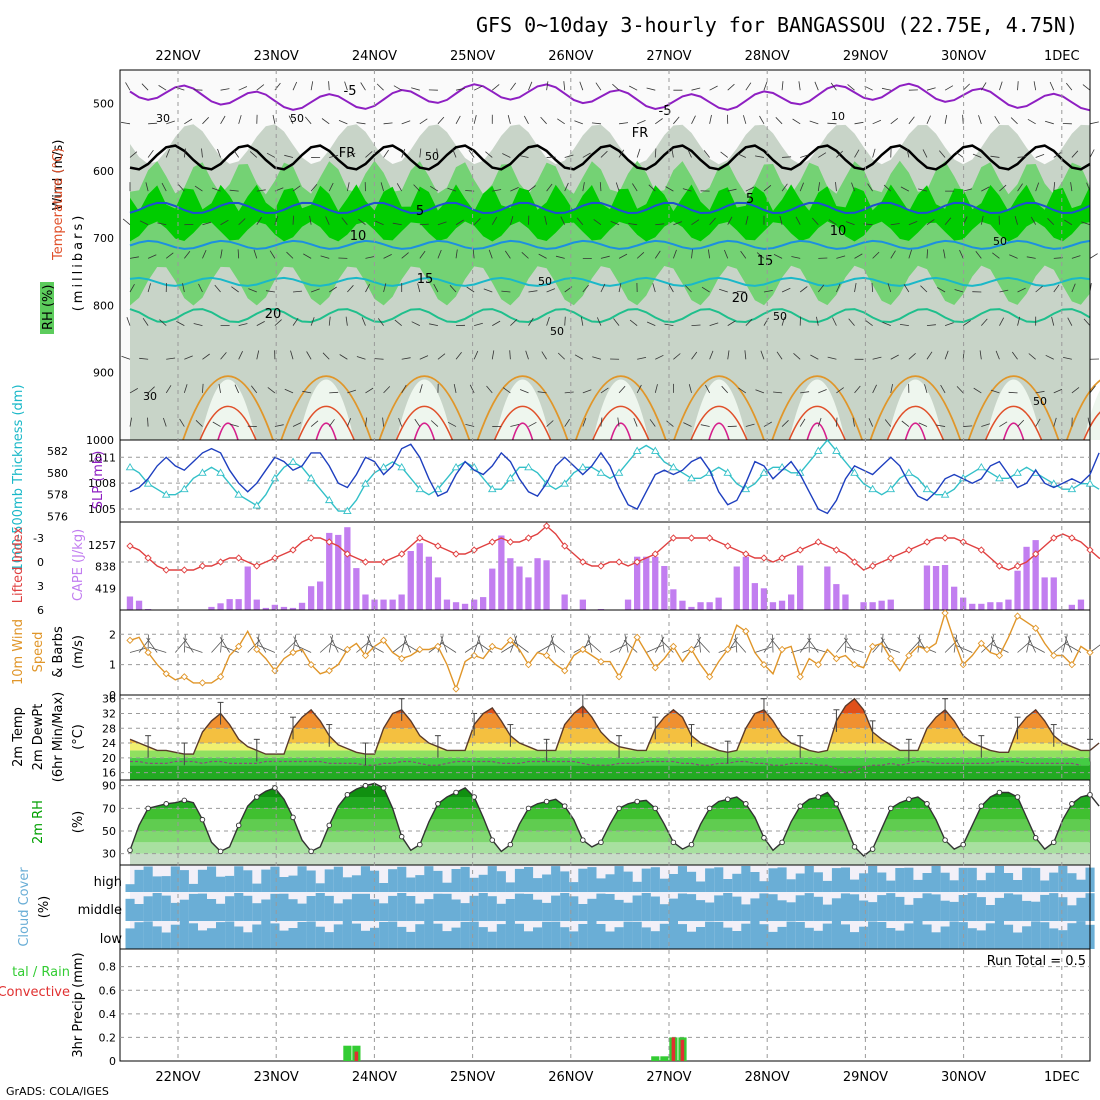 The width and height of the screenshot is (1100, 1100). I want to click on isotherm-label-0: -5, so click(350, 91).